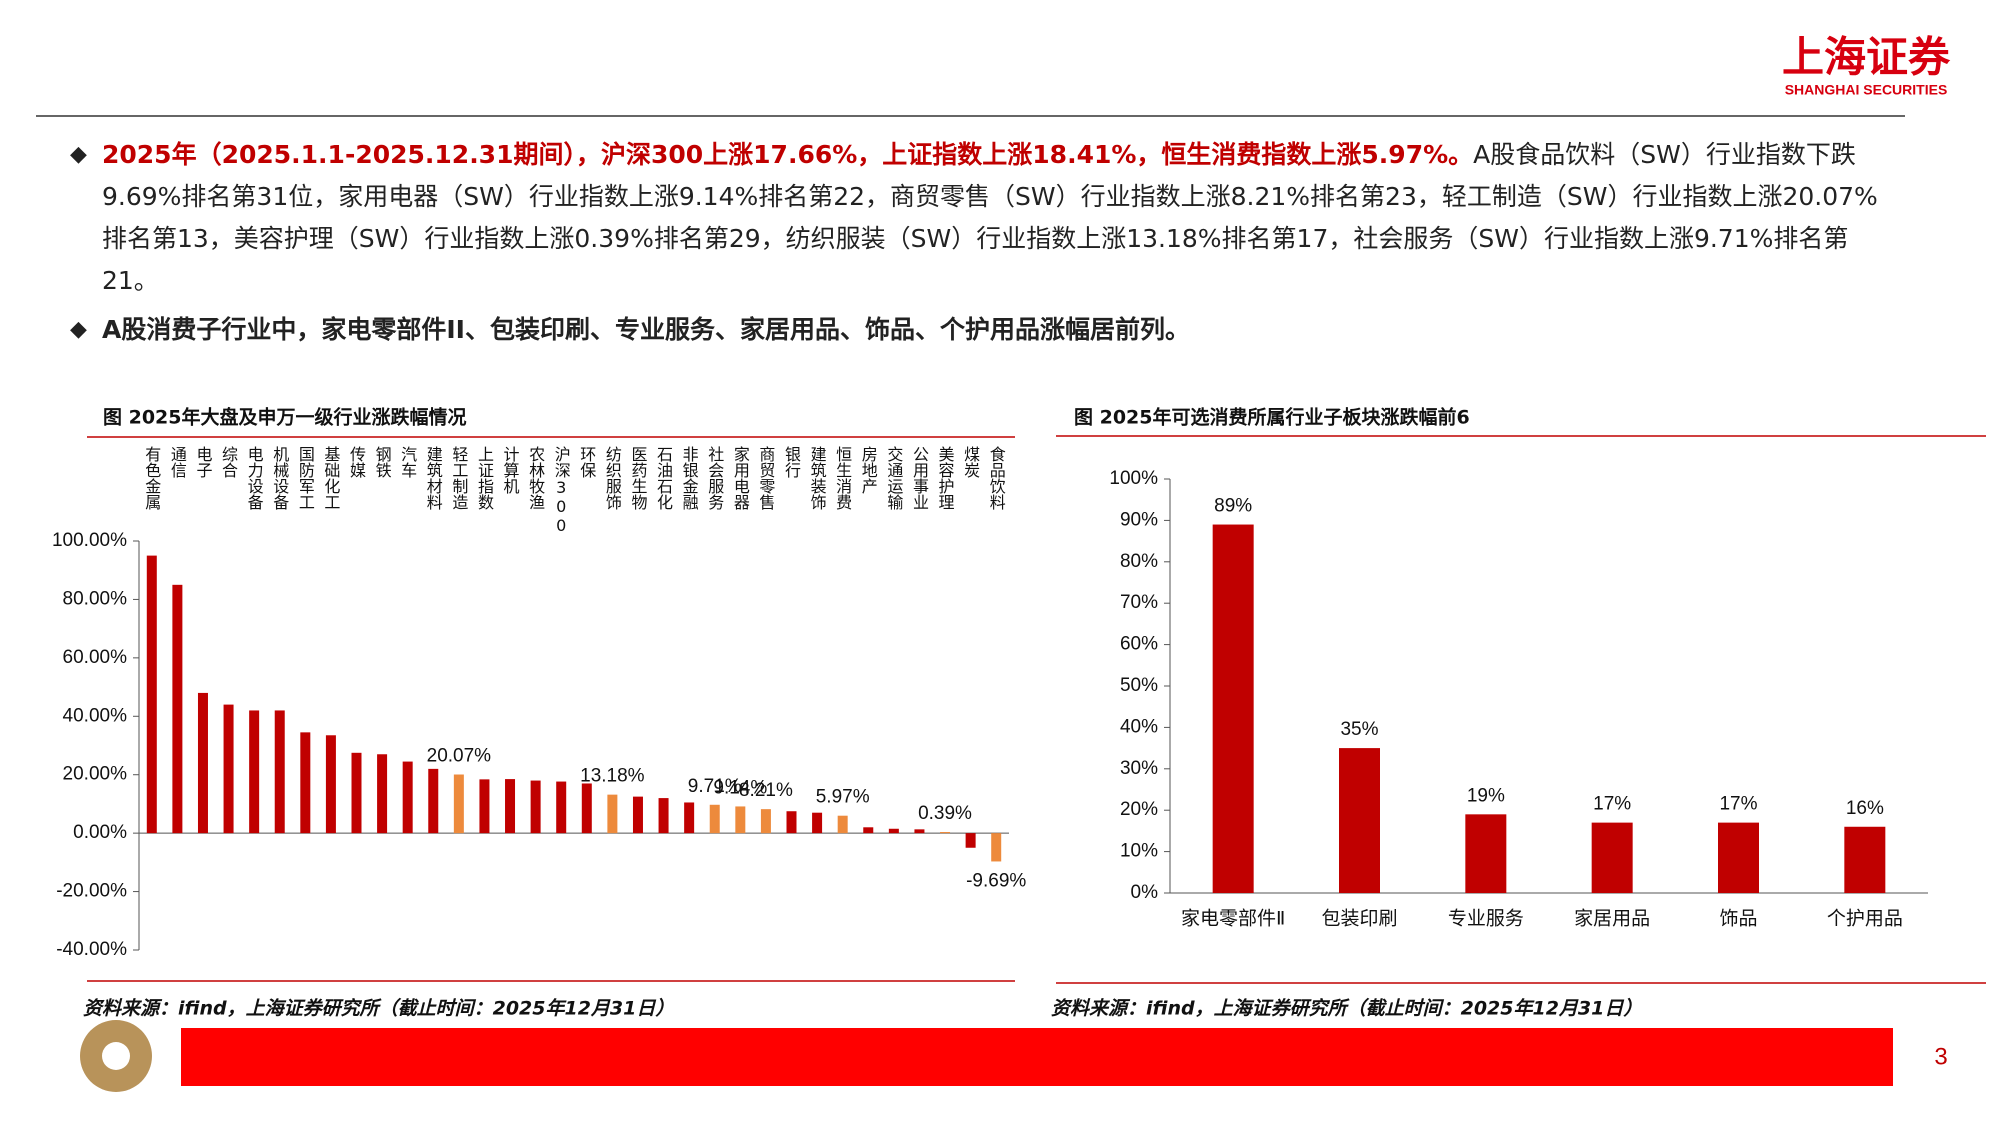 This screenshot has width=2000, height=1125. What do you see at coordinates (612, 776) in the screenshot?
I see `value-label: 13.18%` at bounding box center [612, 776].